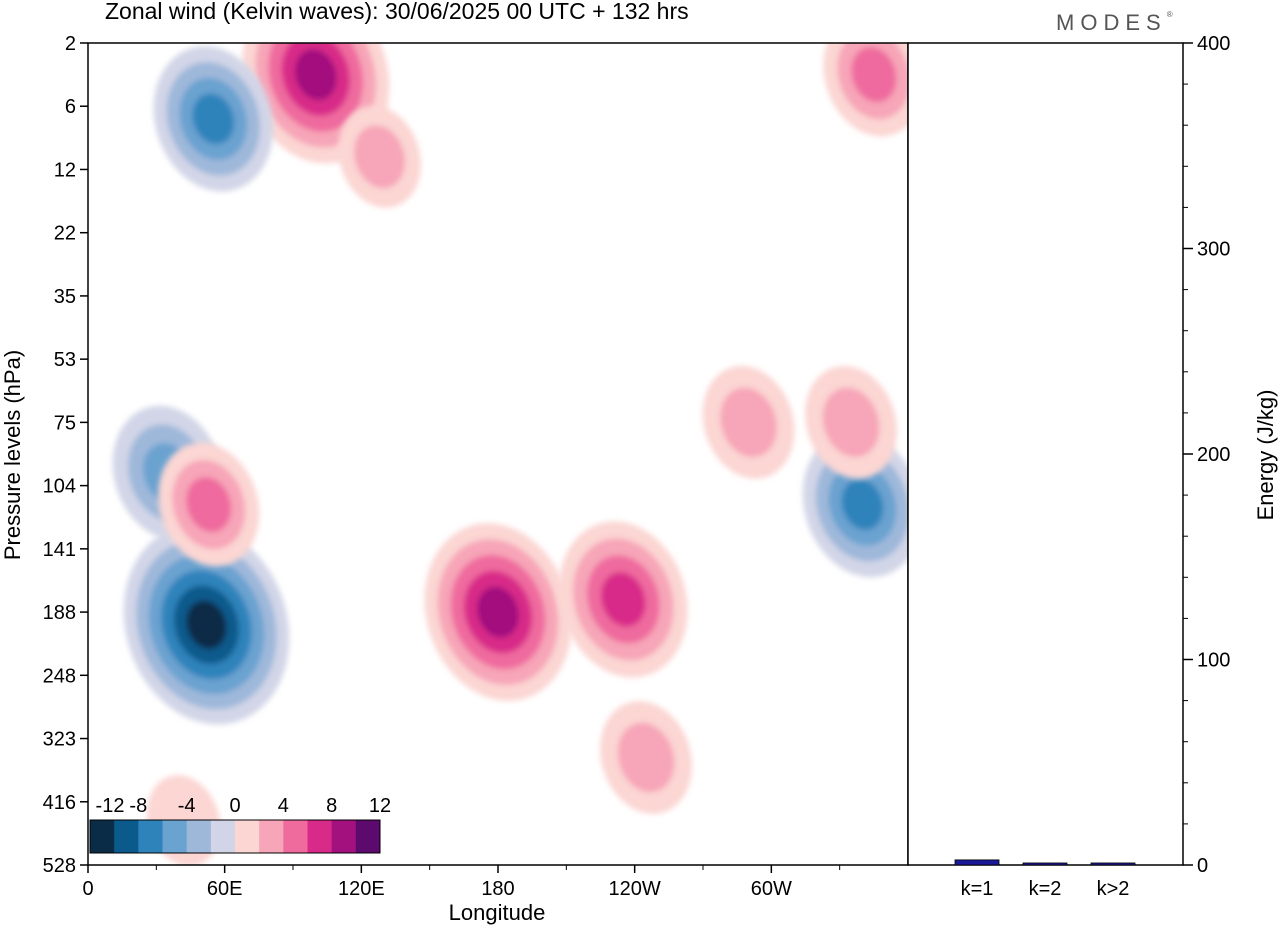 The image size is (1280, 930). Describe the element at coordinates (138, 806) in the screenshot. I see `colorbar-label: -8` at that location.